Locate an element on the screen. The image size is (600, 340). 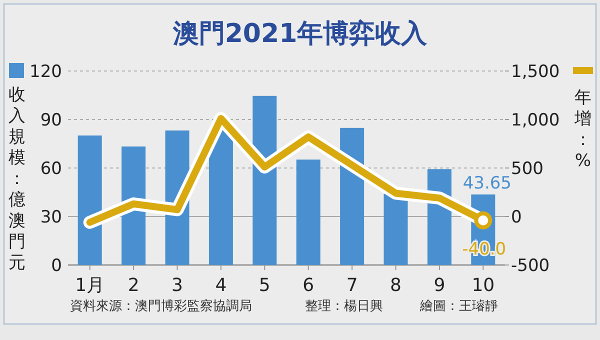
x-tick-label: 9 is located at coordinates (440, 285).